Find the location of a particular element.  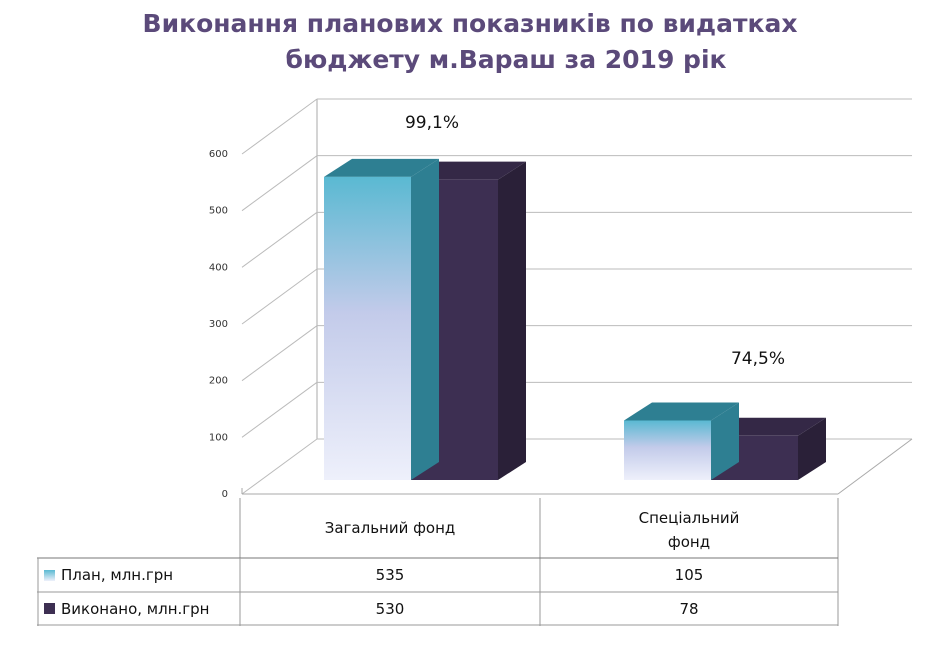

bar-plan-0-side is located at coordinates (425, 319).